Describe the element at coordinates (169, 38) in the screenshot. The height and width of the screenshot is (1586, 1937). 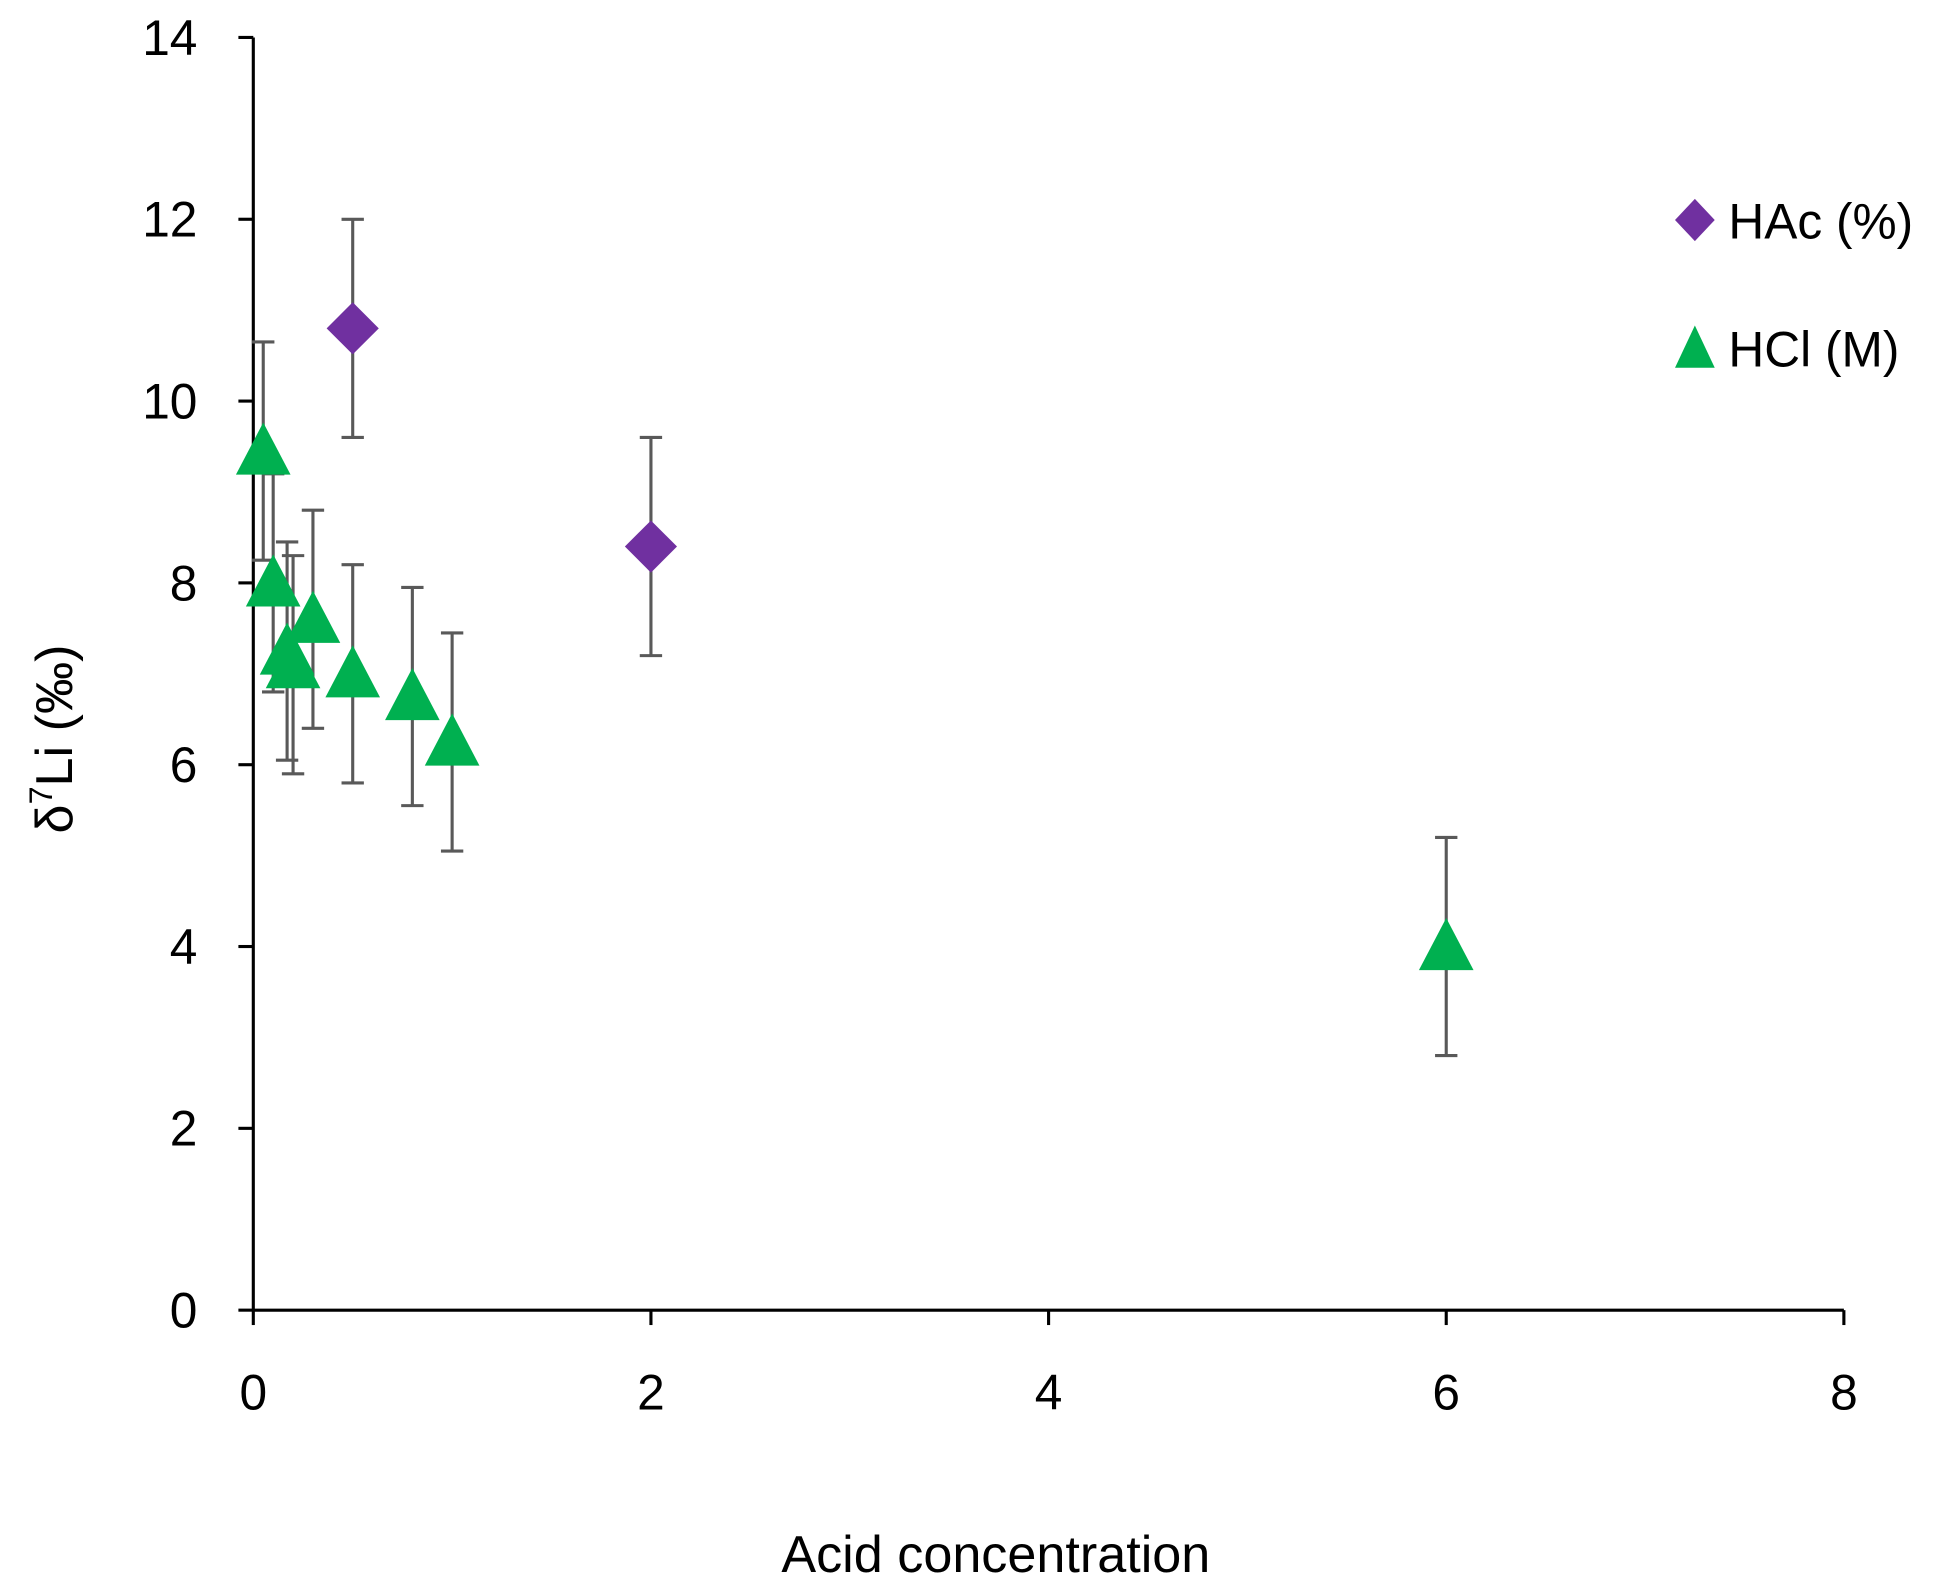
I see `y-tick-label: 14` at that location.